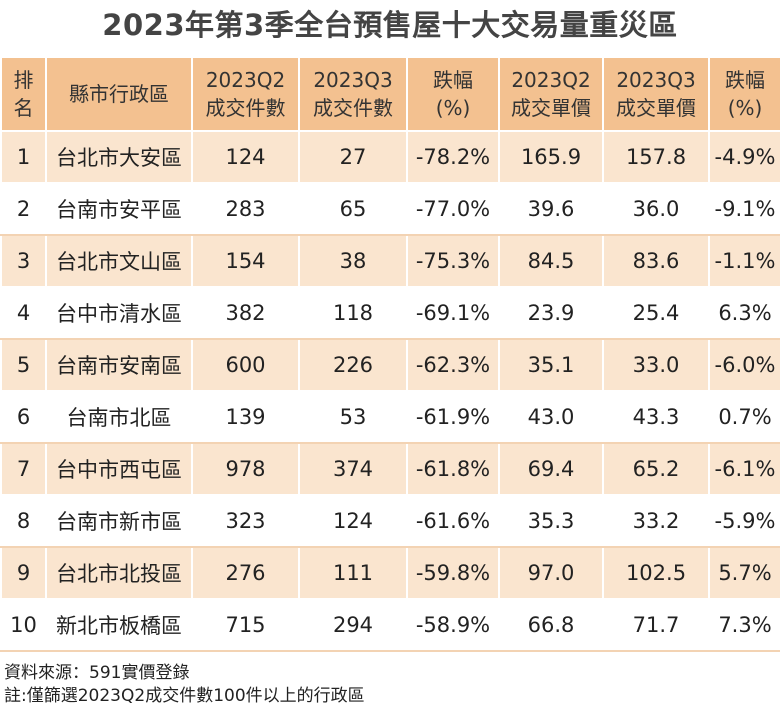  I want to click on cell-q2-price: 84.5, so click(551, 261).